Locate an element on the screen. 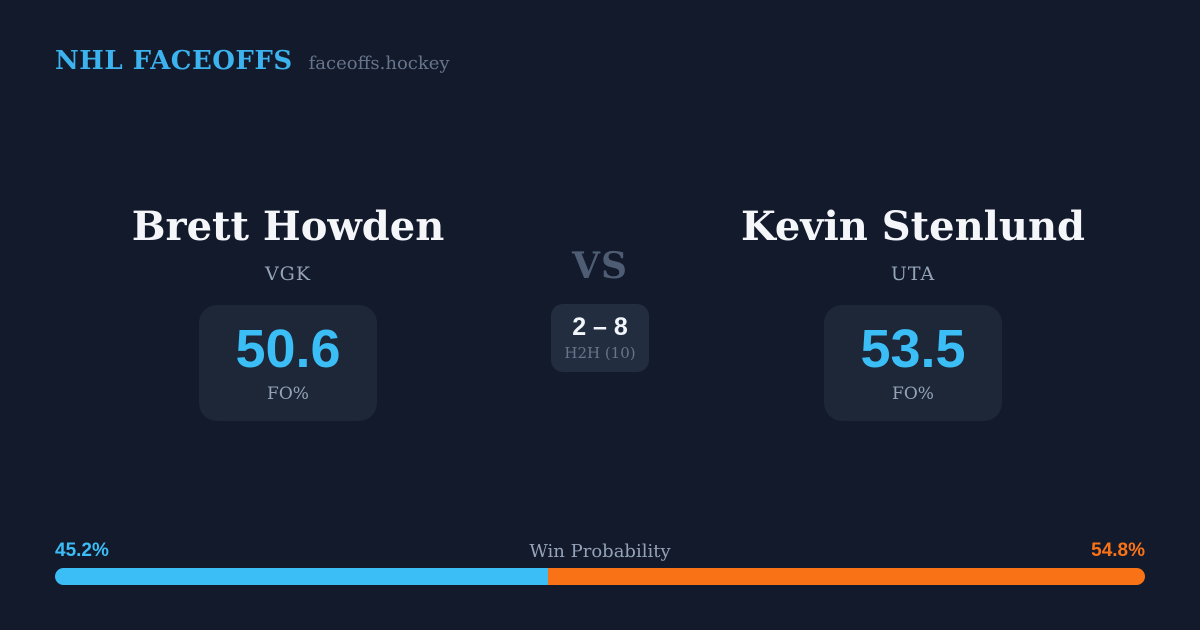  vs-label: VS is located at coordinates (600, 266).